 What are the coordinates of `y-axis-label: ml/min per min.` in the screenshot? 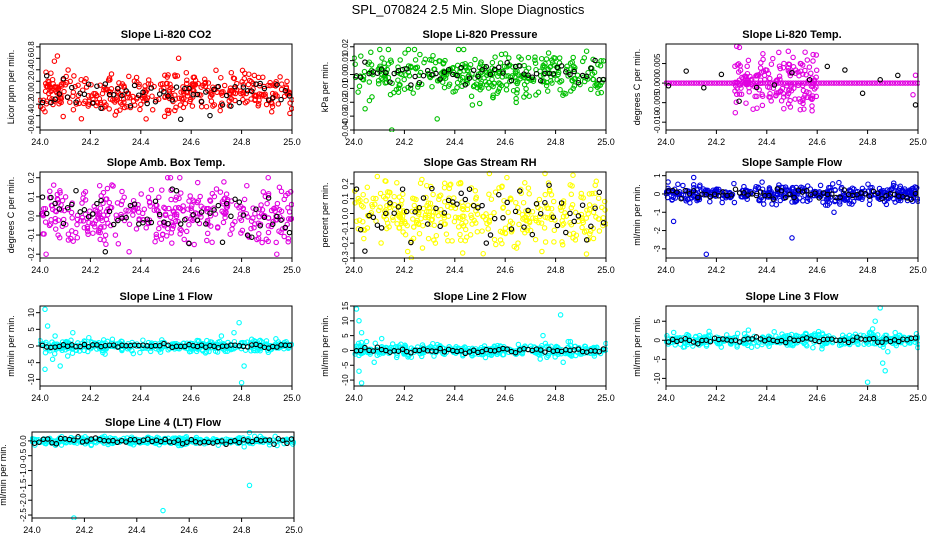 It's located at (11, 346).